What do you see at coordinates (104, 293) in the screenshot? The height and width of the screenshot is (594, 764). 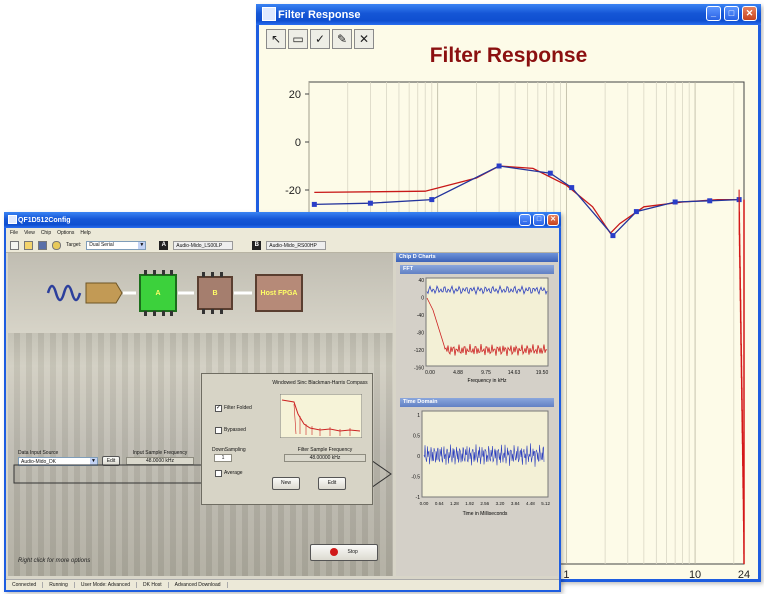 I see `adc-block` at bounding box center [104, 293].